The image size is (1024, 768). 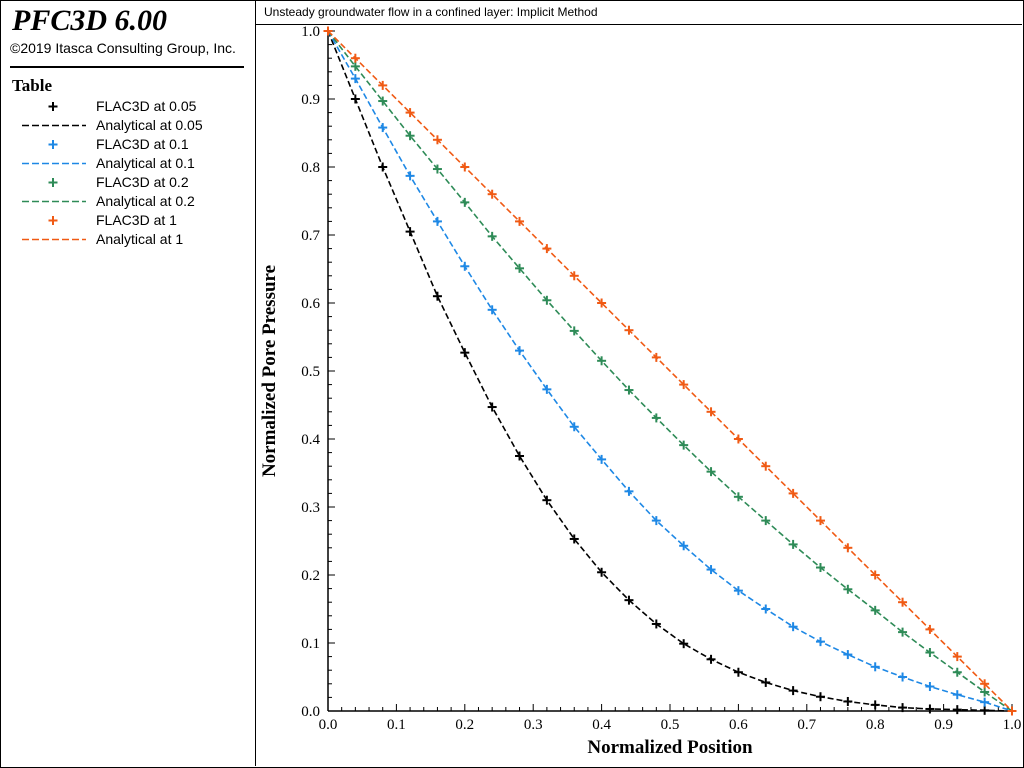 I want to click on x-tick-label: 0.5, so click(x=670, y=725).